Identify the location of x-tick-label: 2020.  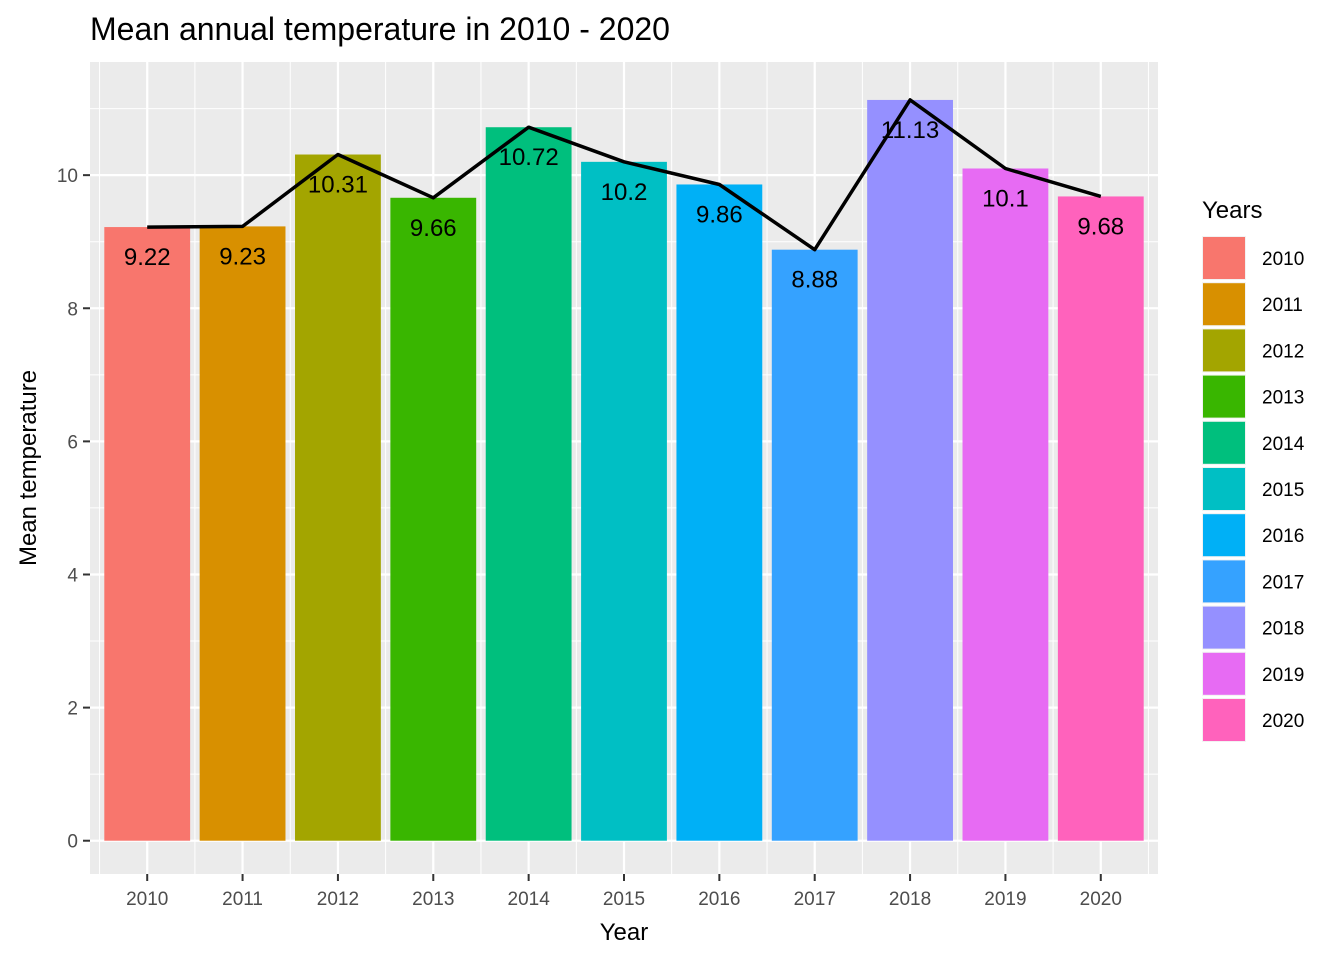
(1101, 899).